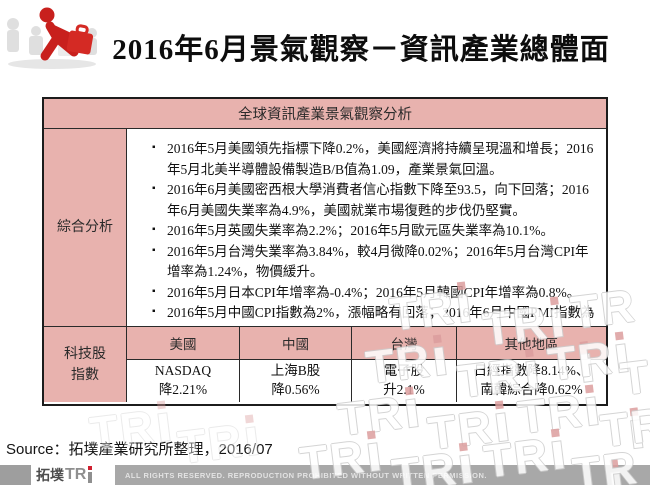 Image resolution: width=650 pixels, height=485 pixels. What do you see at coordinates (404, 389) in the screenshot?
I see `region-value-line: 升2.1%` at bounding box center [404, 389].